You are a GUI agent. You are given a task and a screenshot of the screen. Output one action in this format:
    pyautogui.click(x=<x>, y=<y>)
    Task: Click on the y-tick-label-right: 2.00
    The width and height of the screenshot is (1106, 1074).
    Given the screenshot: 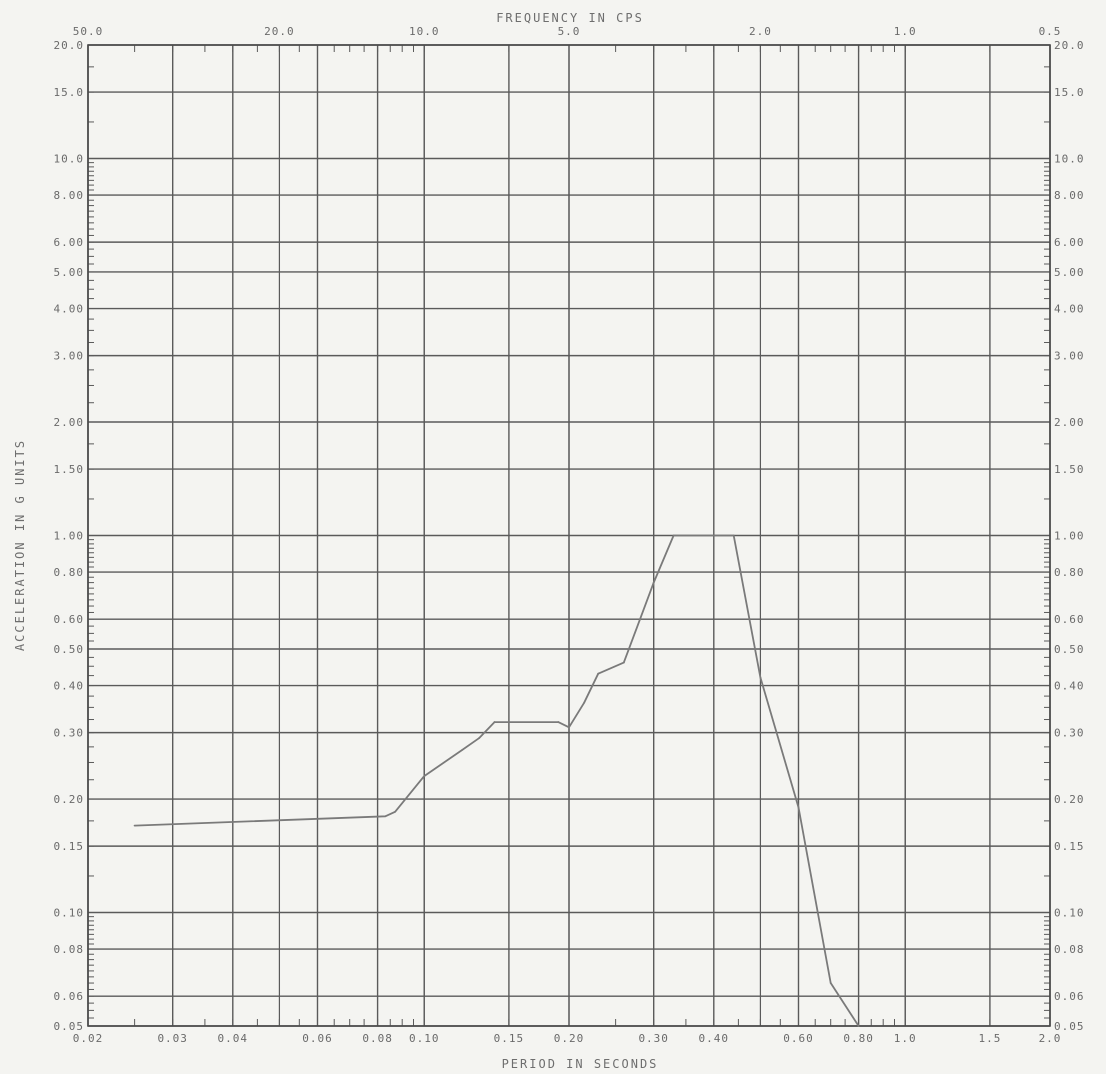 What is the action you would take?
    pyautogui.click(x=1069, y=422)
    